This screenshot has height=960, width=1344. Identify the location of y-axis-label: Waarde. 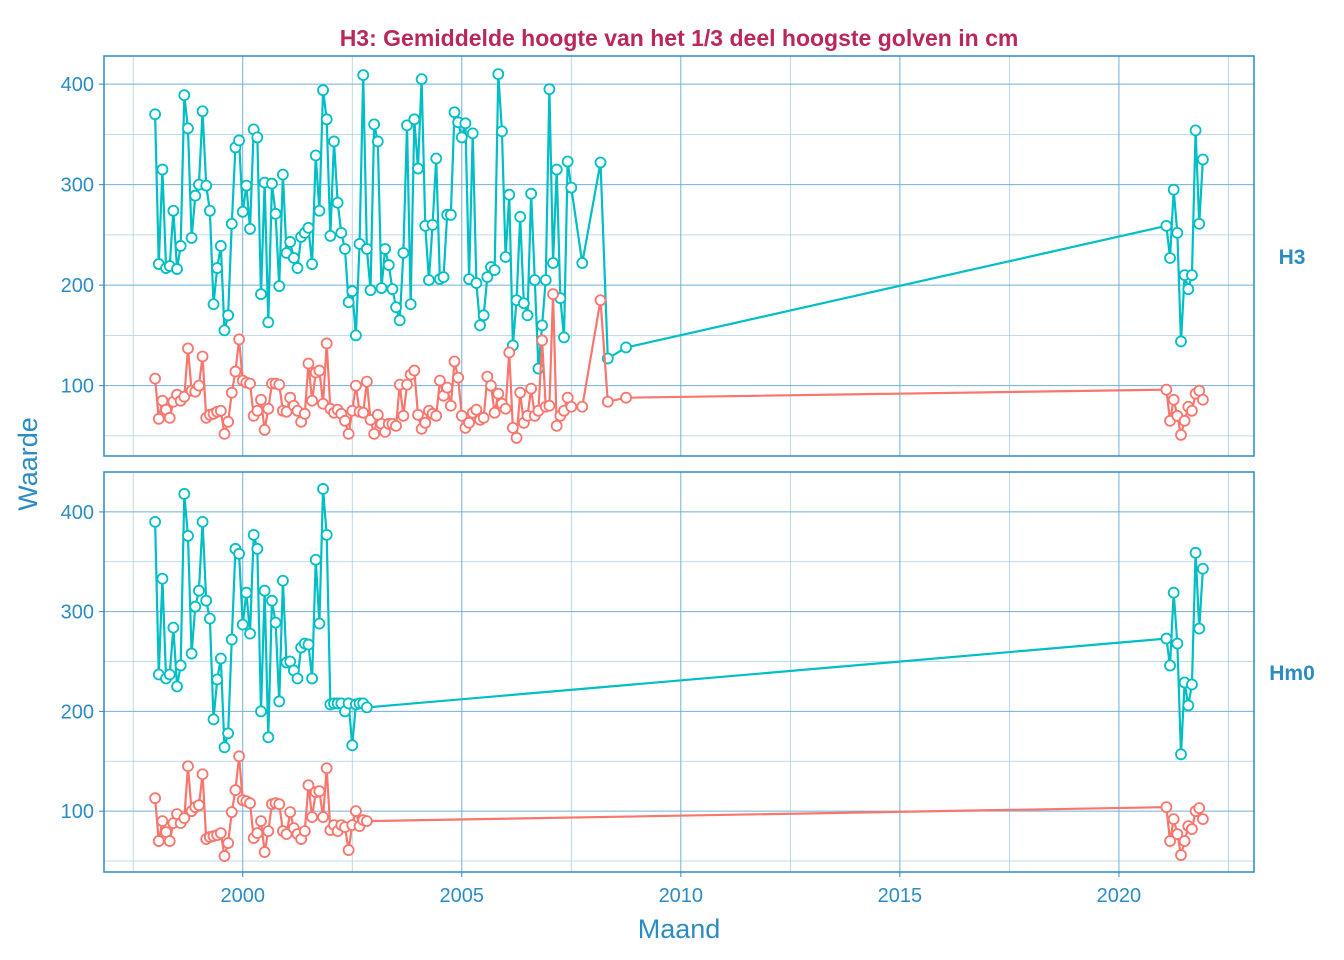
(28, 464).